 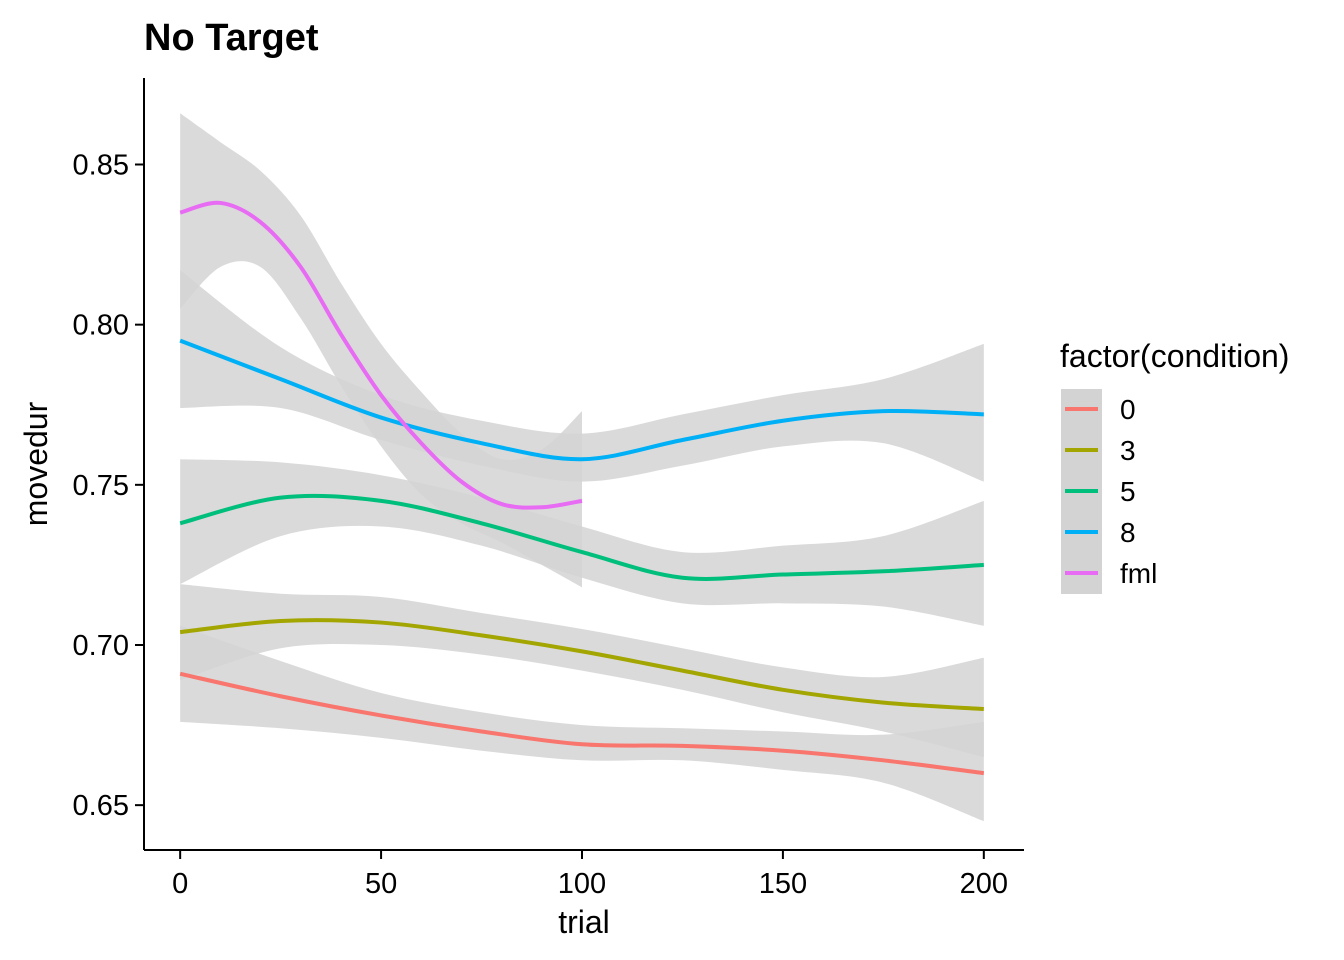 I want to click on legend-label-3: 3, so click(x=1128, y=450).